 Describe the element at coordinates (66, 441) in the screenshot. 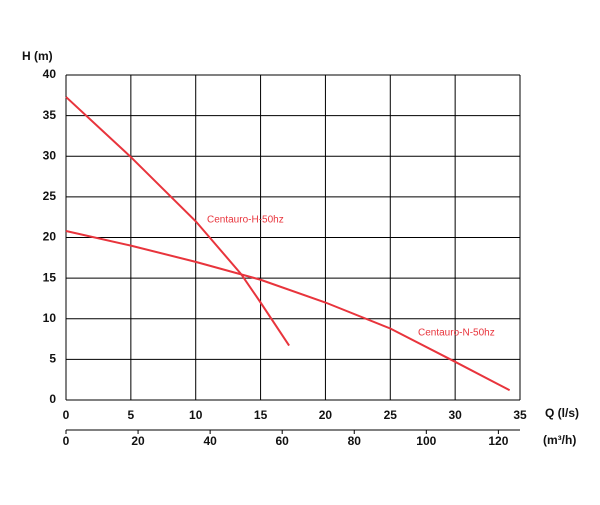

I see `x2-tick-label: 0` at that location.